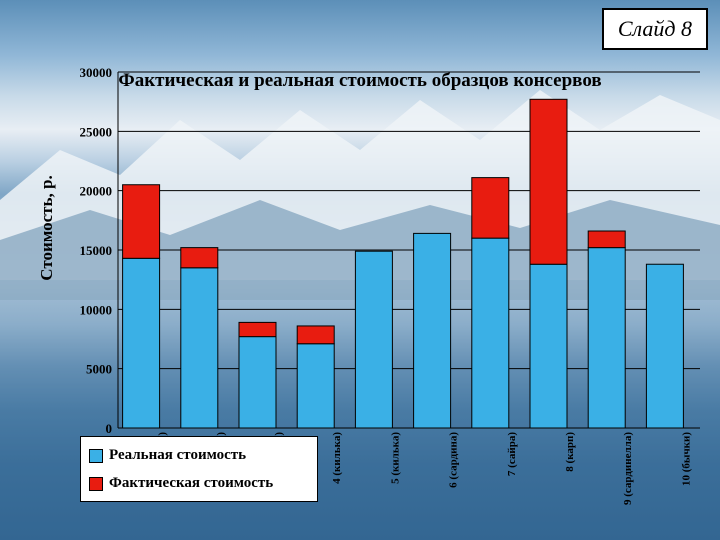 The height and width of the screenshot is (540, 720). Describe the element at coordinates (570, 452) in the screenshot. I see `x-tick-label: 8 (карп)` at that location.